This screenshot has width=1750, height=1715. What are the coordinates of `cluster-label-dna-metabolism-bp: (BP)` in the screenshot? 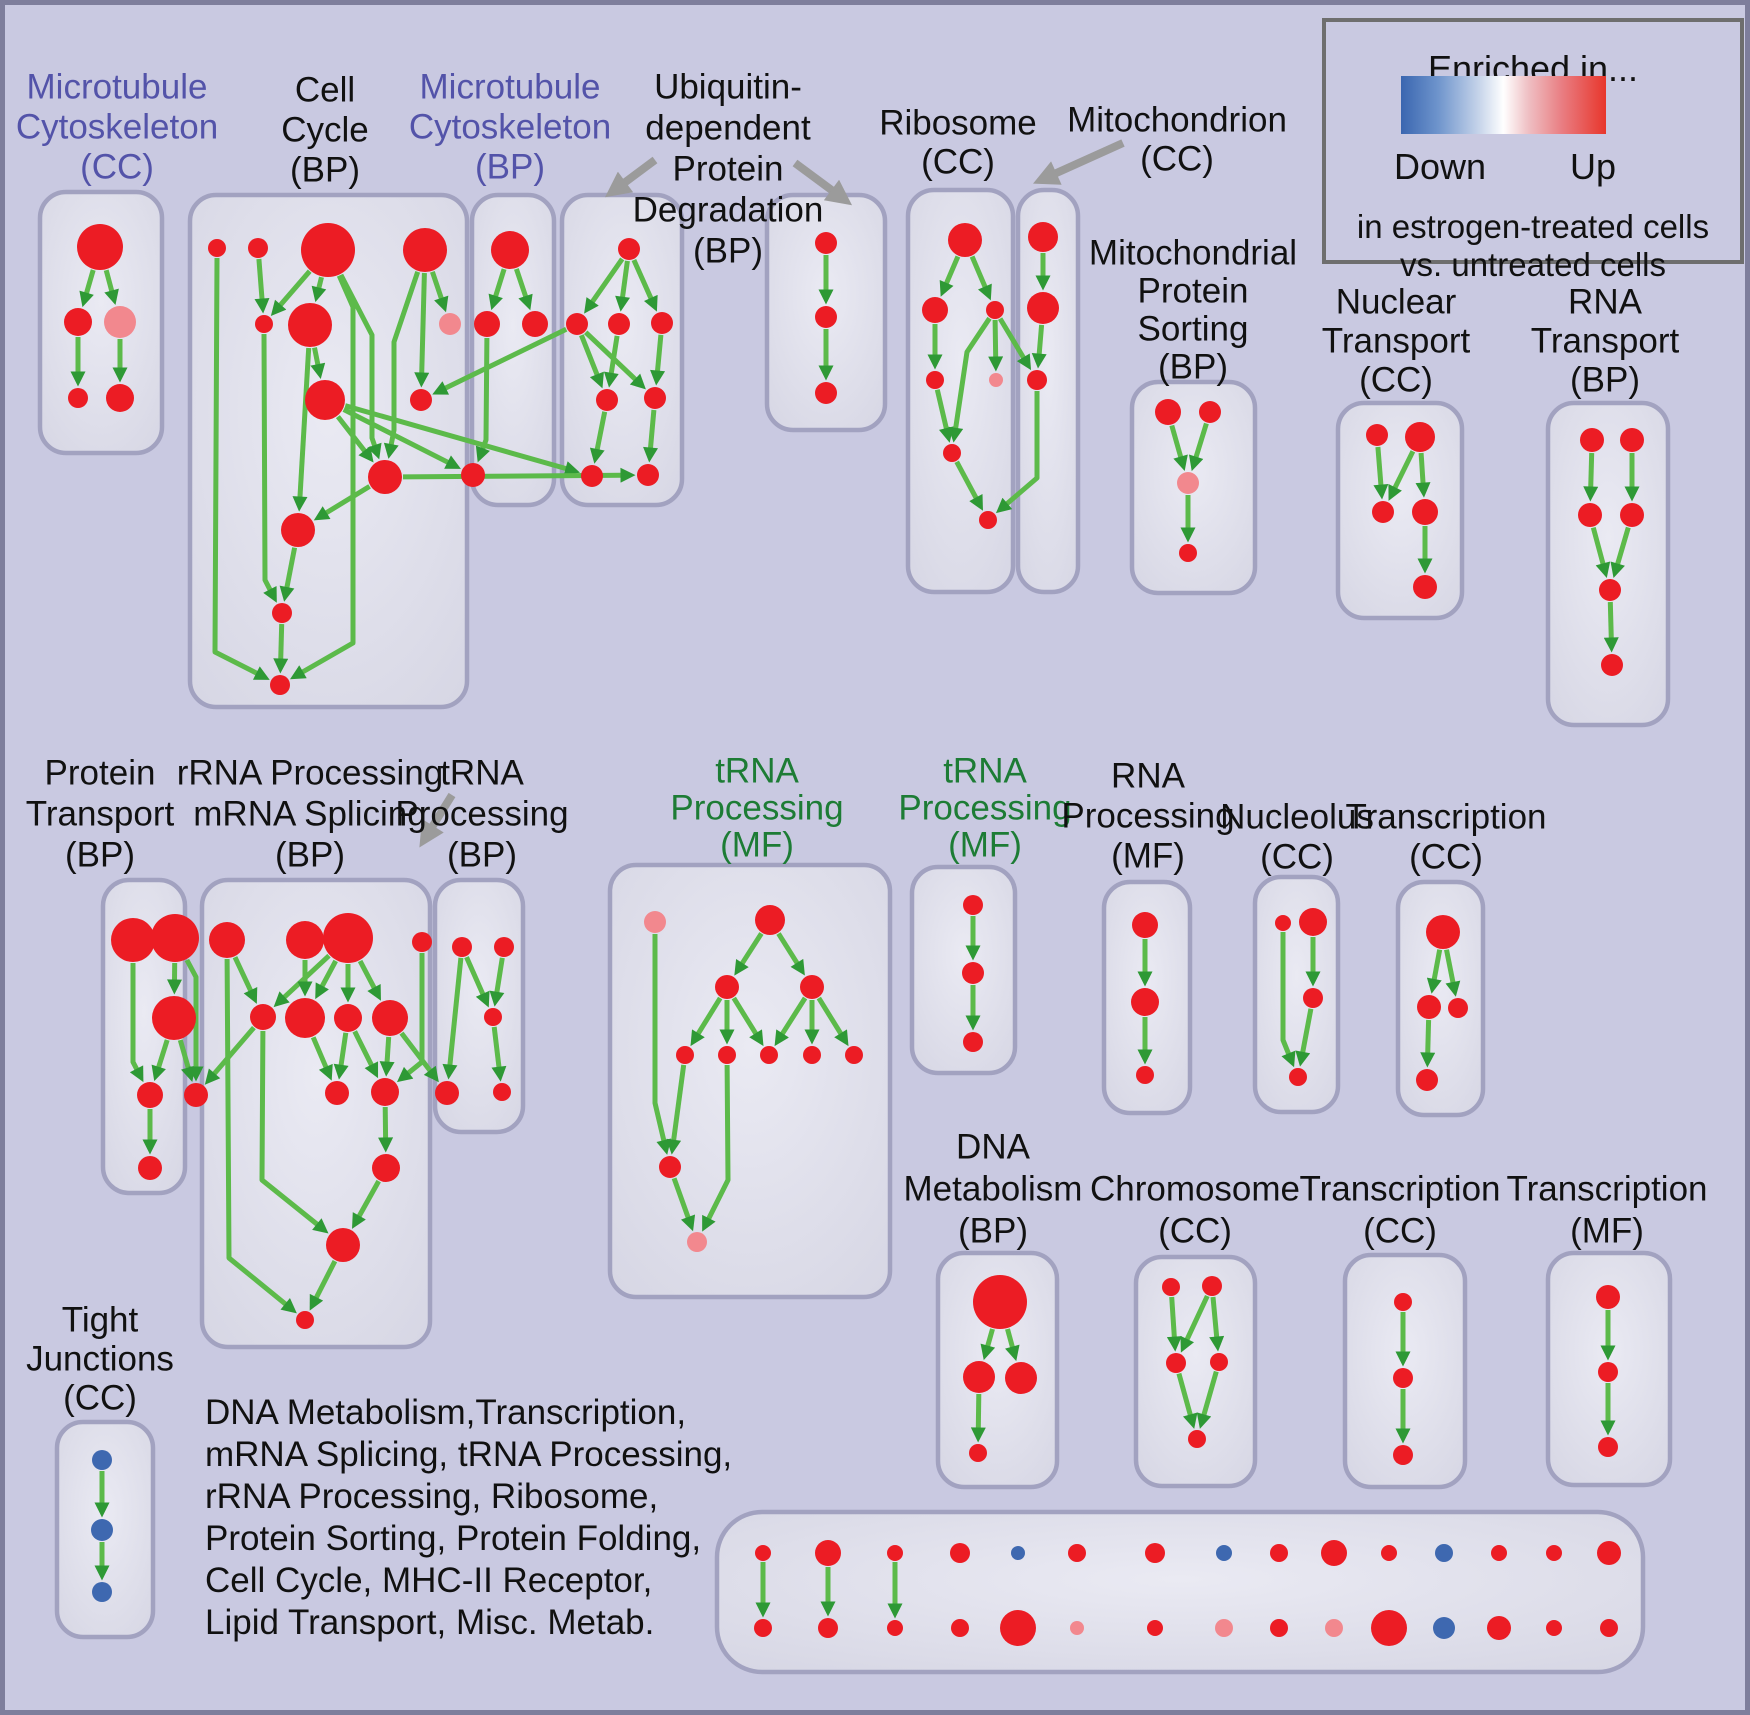 It's located at (993, 1231).